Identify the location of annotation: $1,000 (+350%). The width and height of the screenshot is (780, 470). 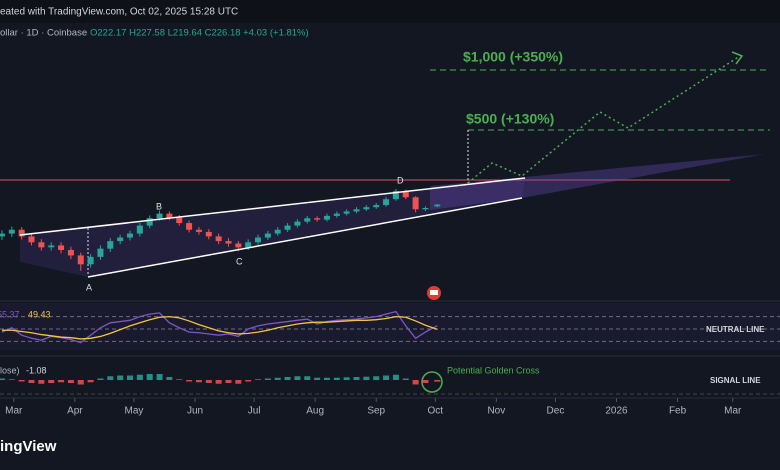
(513, 57).